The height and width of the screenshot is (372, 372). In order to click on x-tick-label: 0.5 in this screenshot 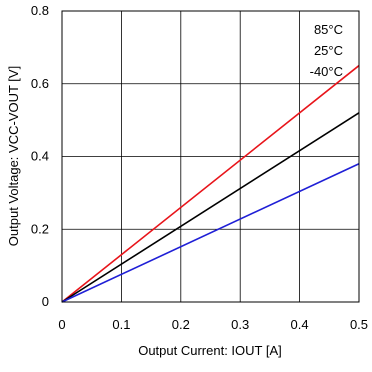, I will do `click(359, 324)`.